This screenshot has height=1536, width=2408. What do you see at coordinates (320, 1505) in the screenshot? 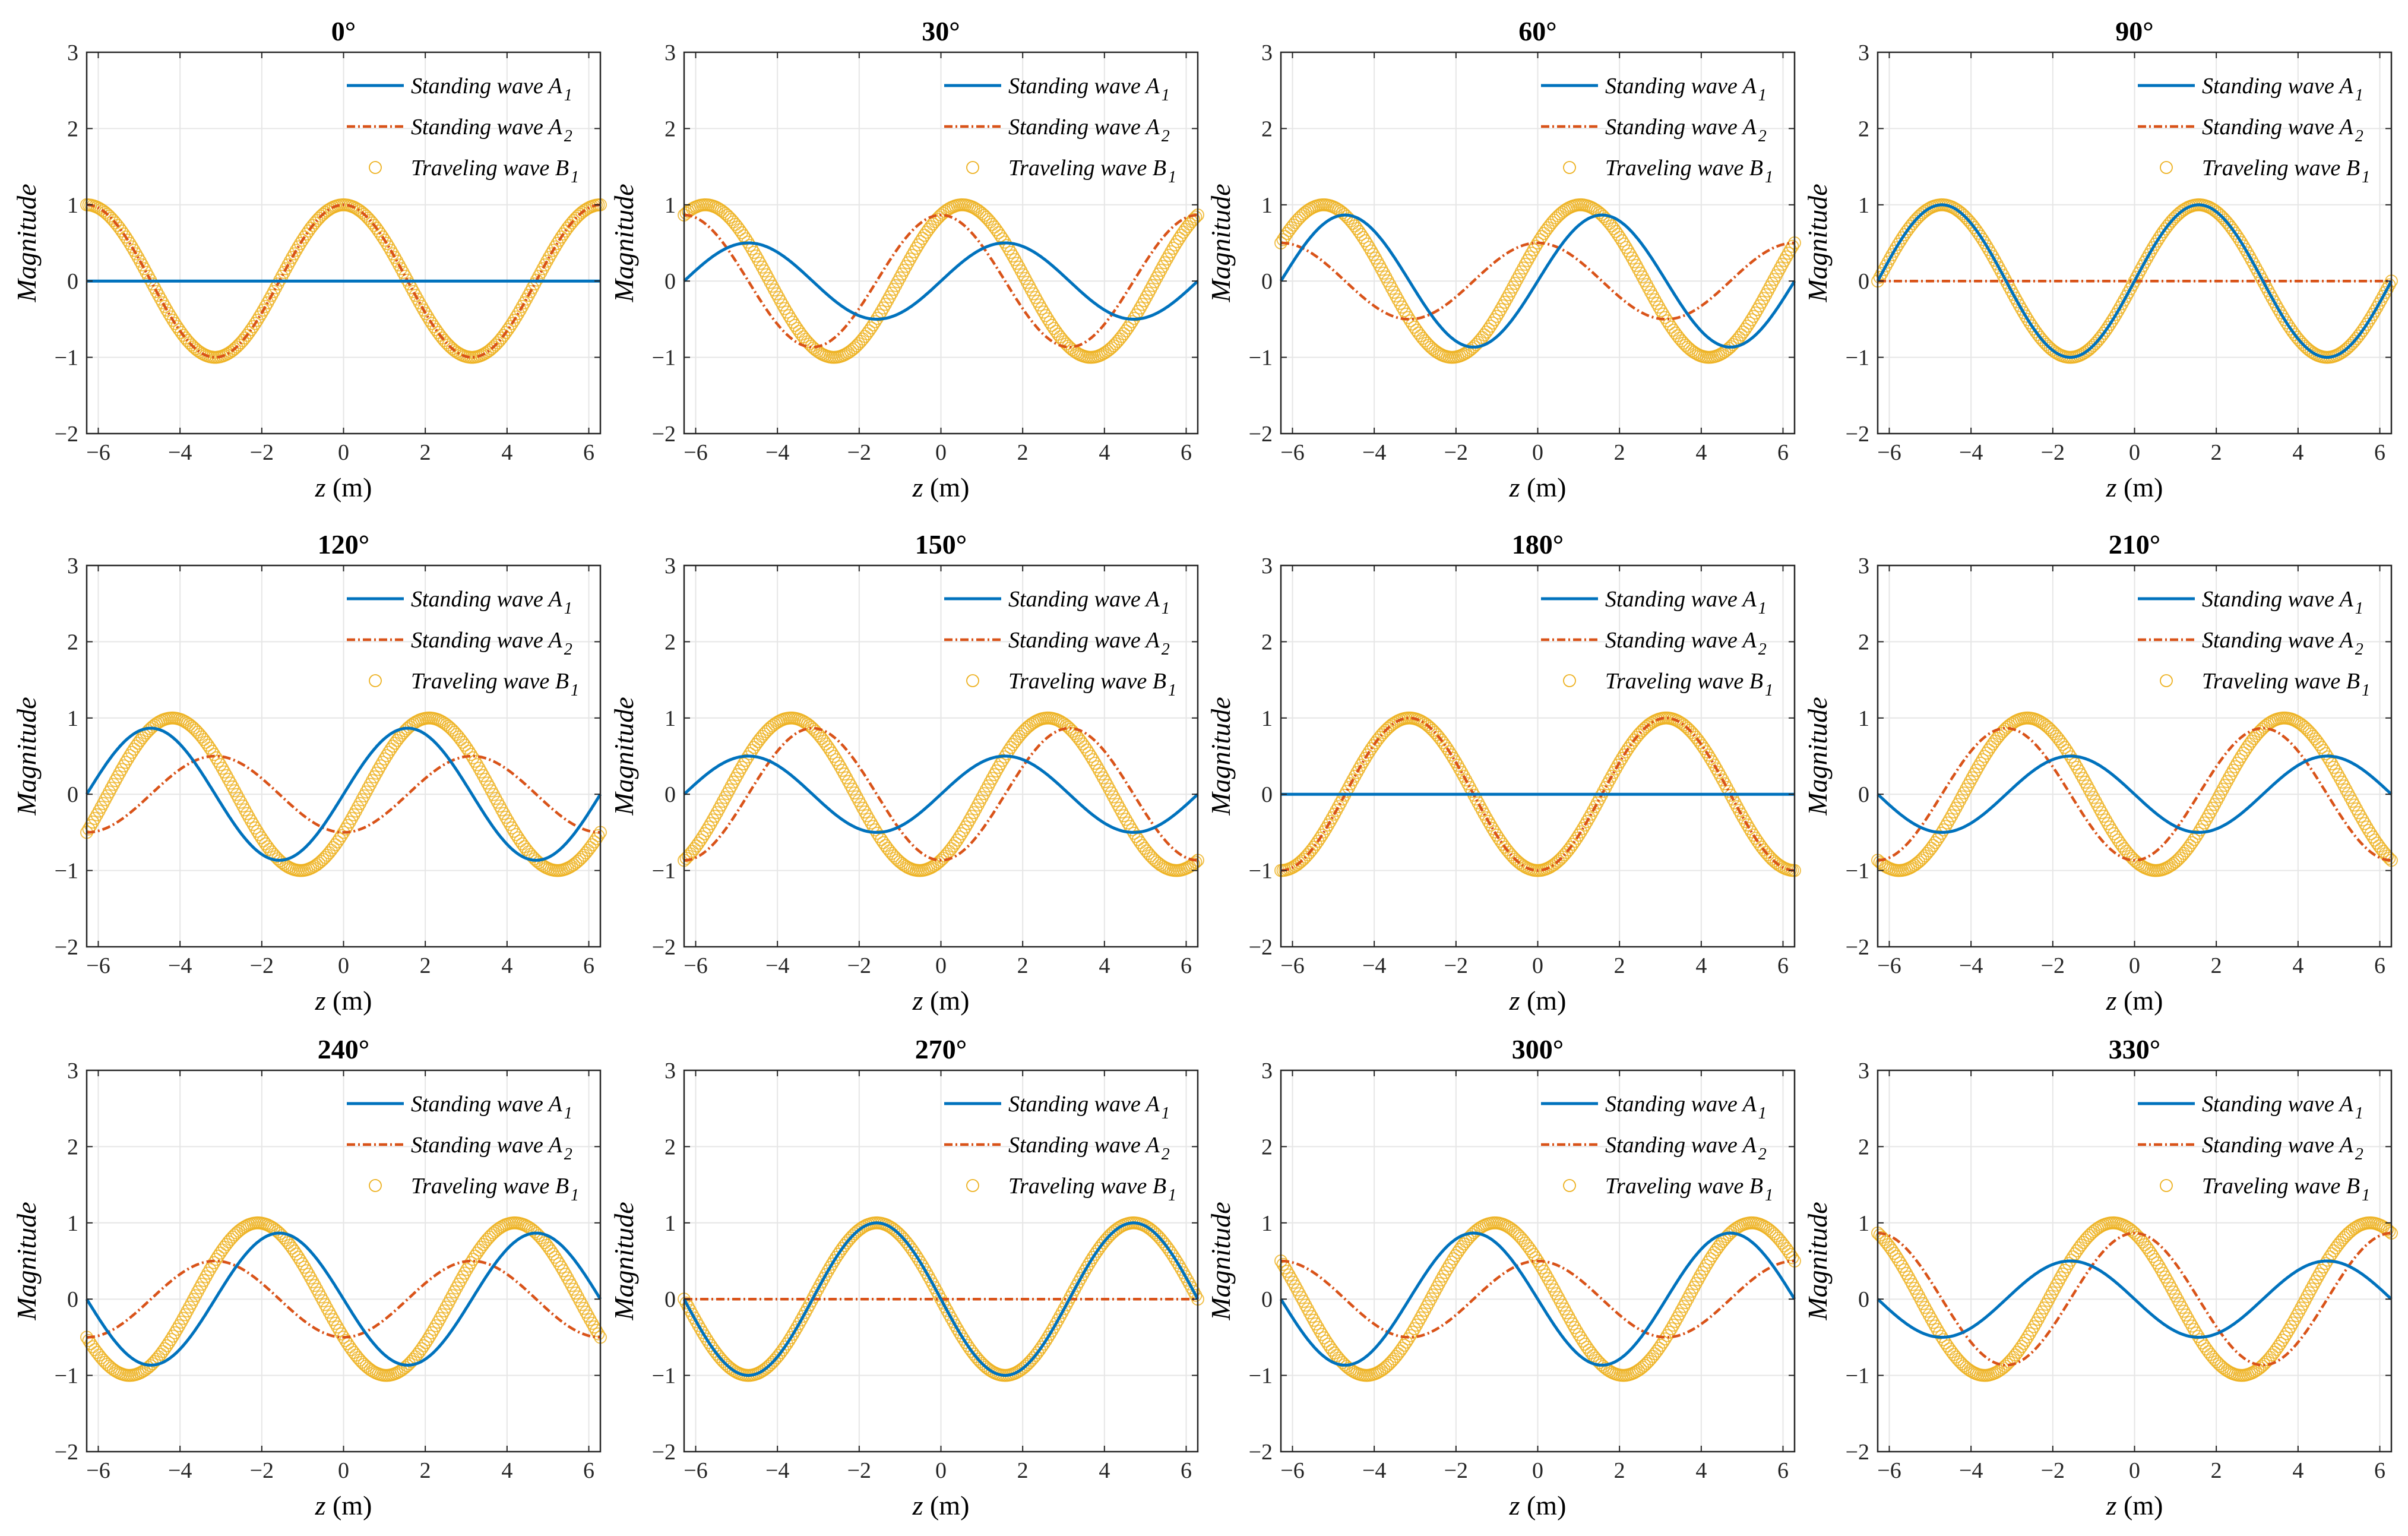
I see `x-axis-label-var: z` at bounding box center [320, 1505].